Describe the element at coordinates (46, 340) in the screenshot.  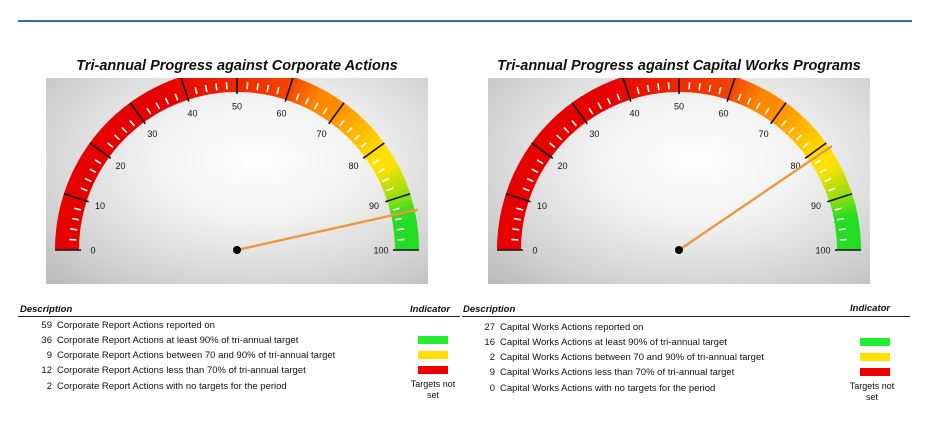
I see `row-count: 36` at that location.